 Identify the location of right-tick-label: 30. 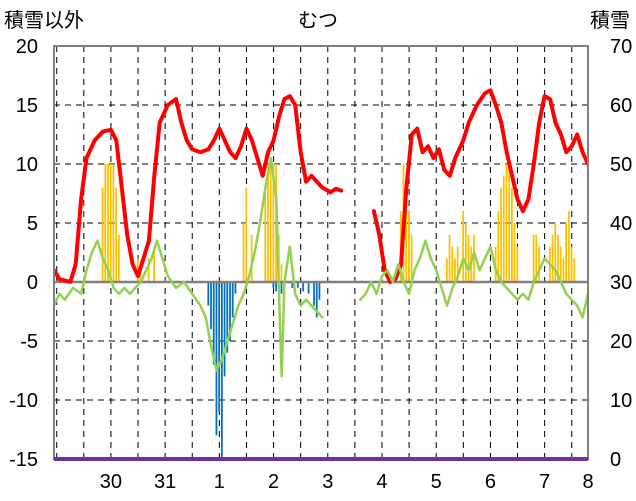
(621, 283).